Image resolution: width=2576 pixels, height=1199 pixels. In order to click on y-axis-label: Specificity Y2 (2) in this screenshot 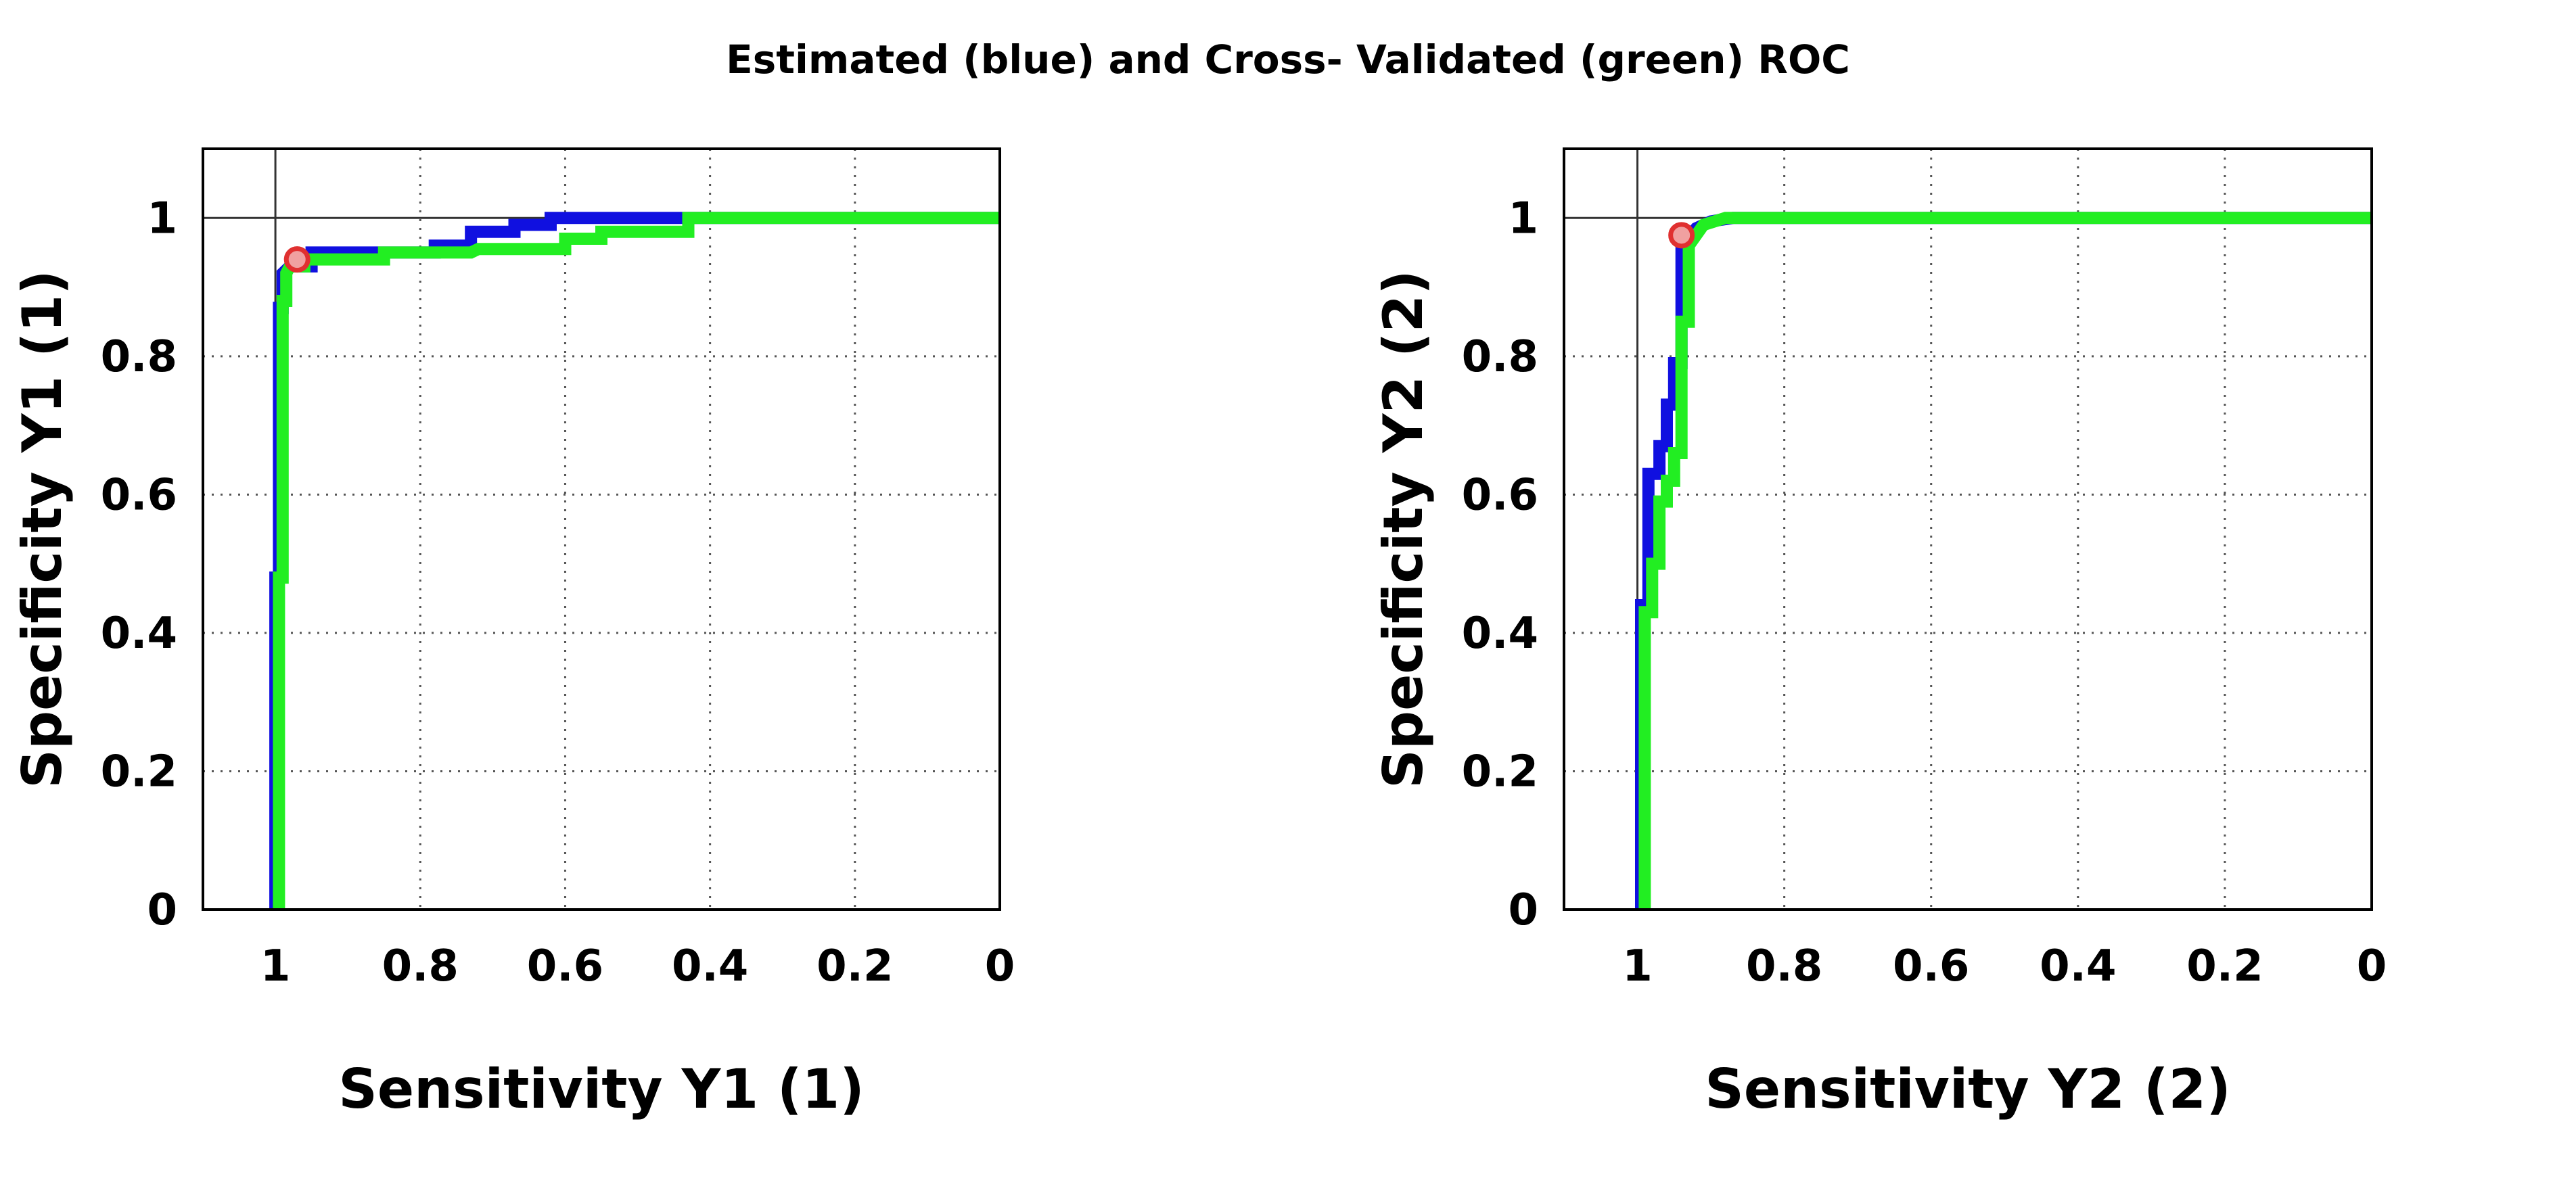, I will do `click(1403, 529)`.